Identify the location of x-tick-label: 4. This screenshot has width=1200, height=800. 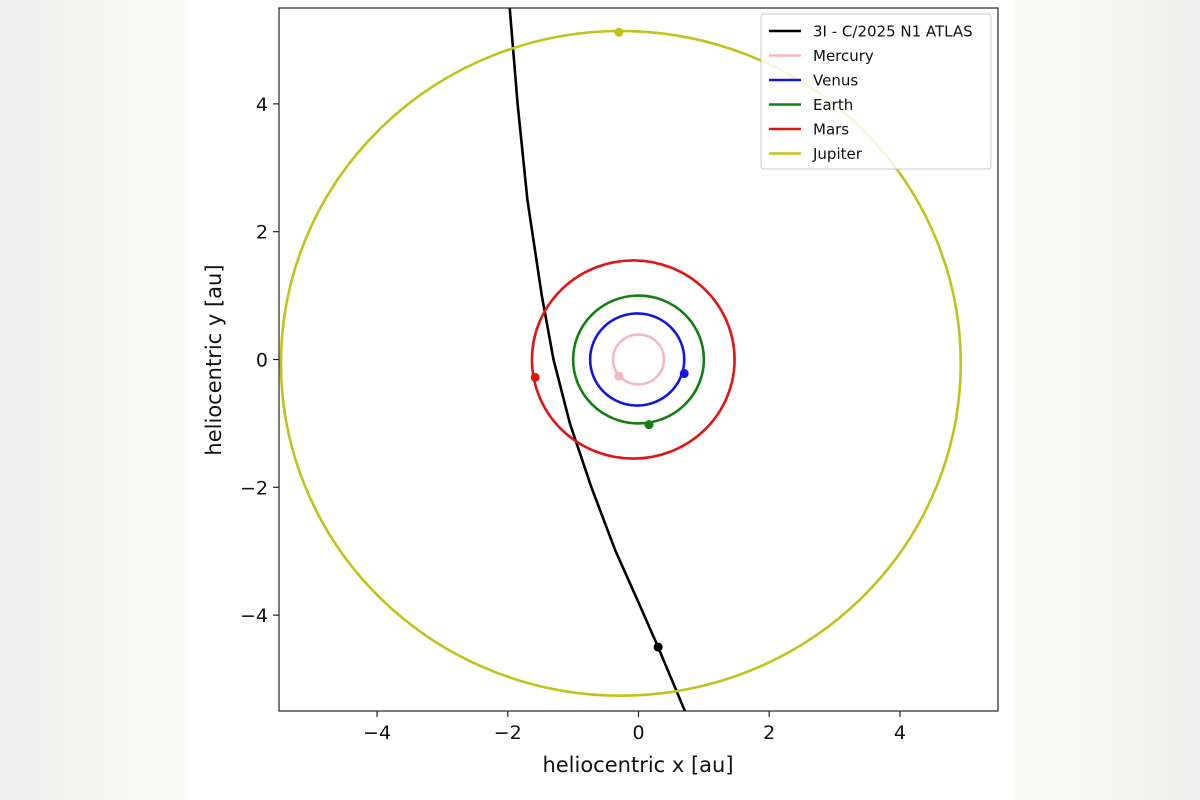
(900, 733).